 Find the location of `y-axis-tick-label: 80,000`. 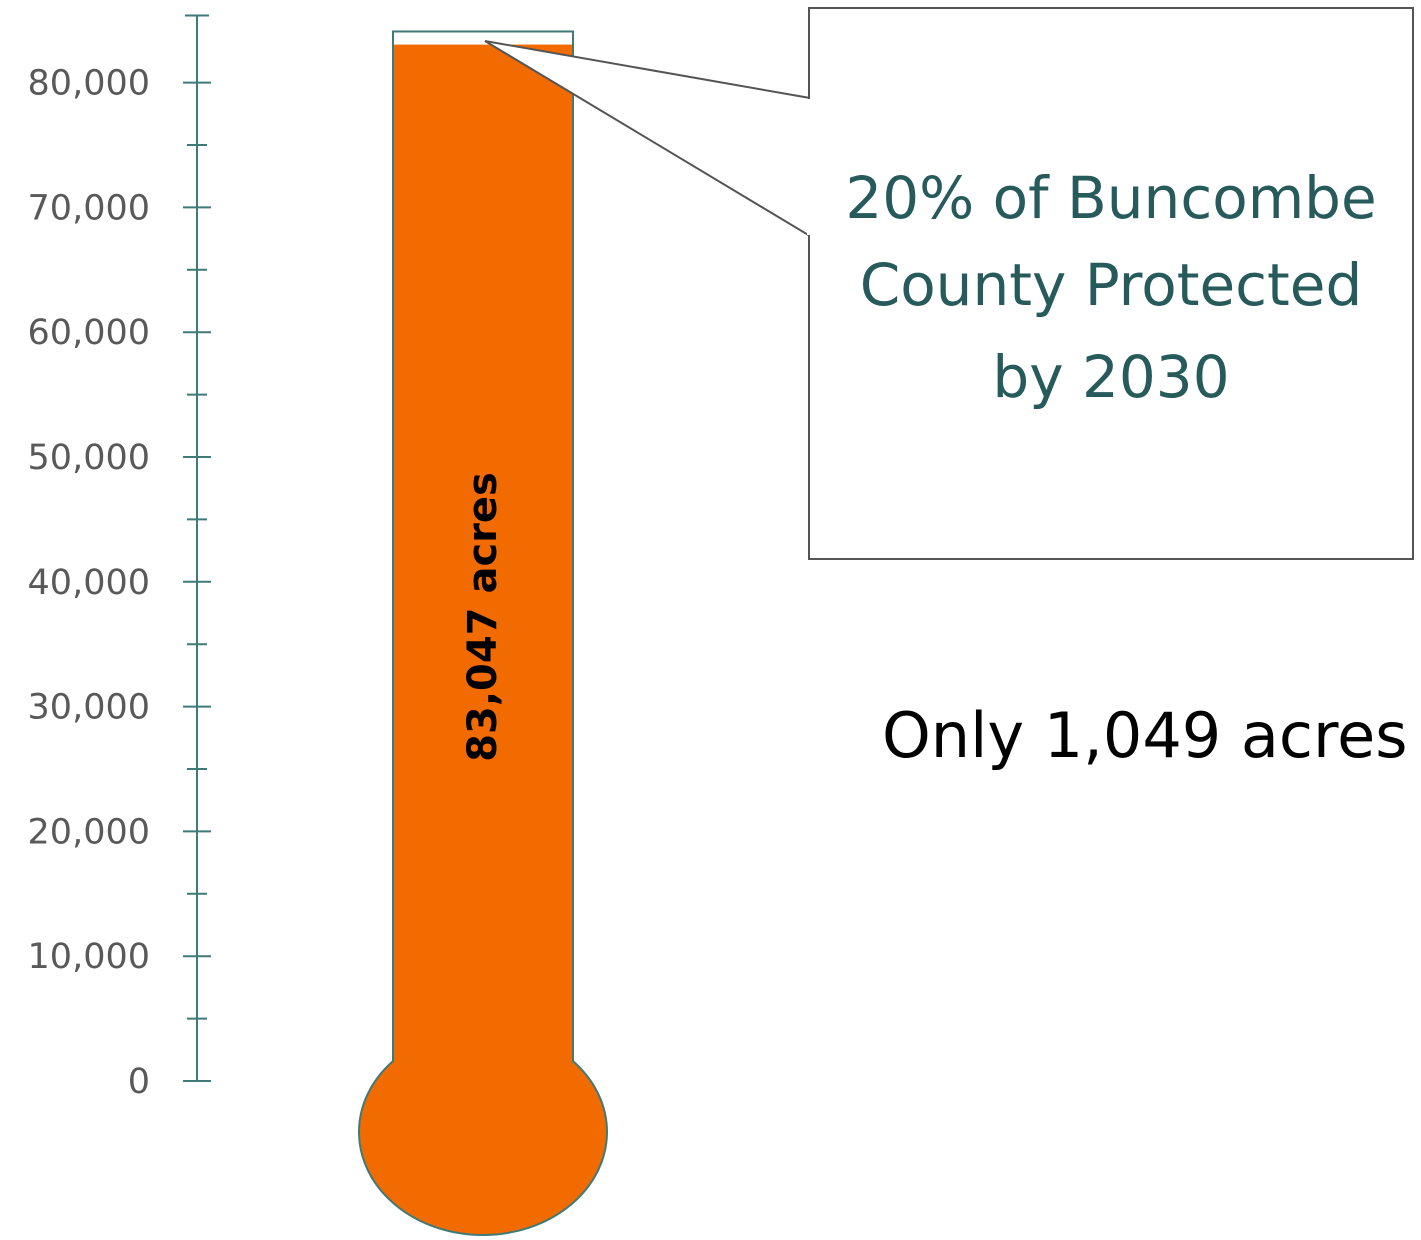

y-axis-tick-label: 80,000 is located at coordinates (89, 84).